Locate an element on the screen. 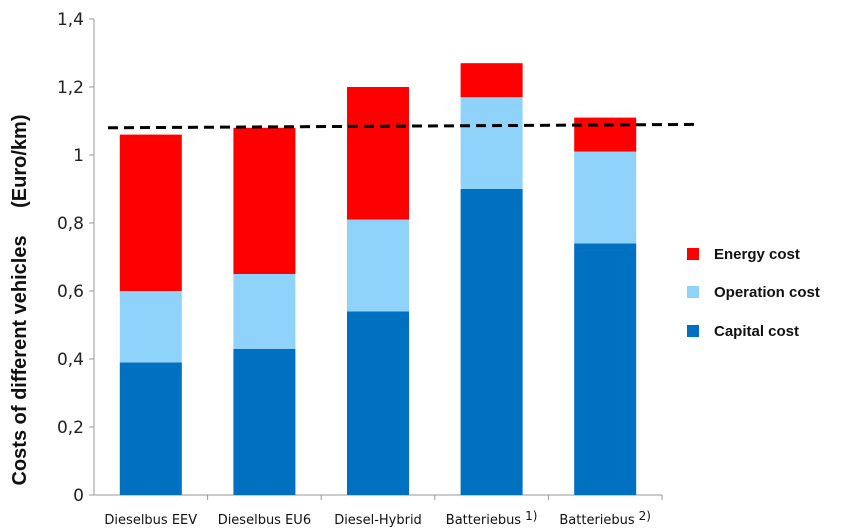 The width and height of the screenshot is (848, 531). y-axis-label-main: Costs of different vehicles is located at coordinates (20, 360).